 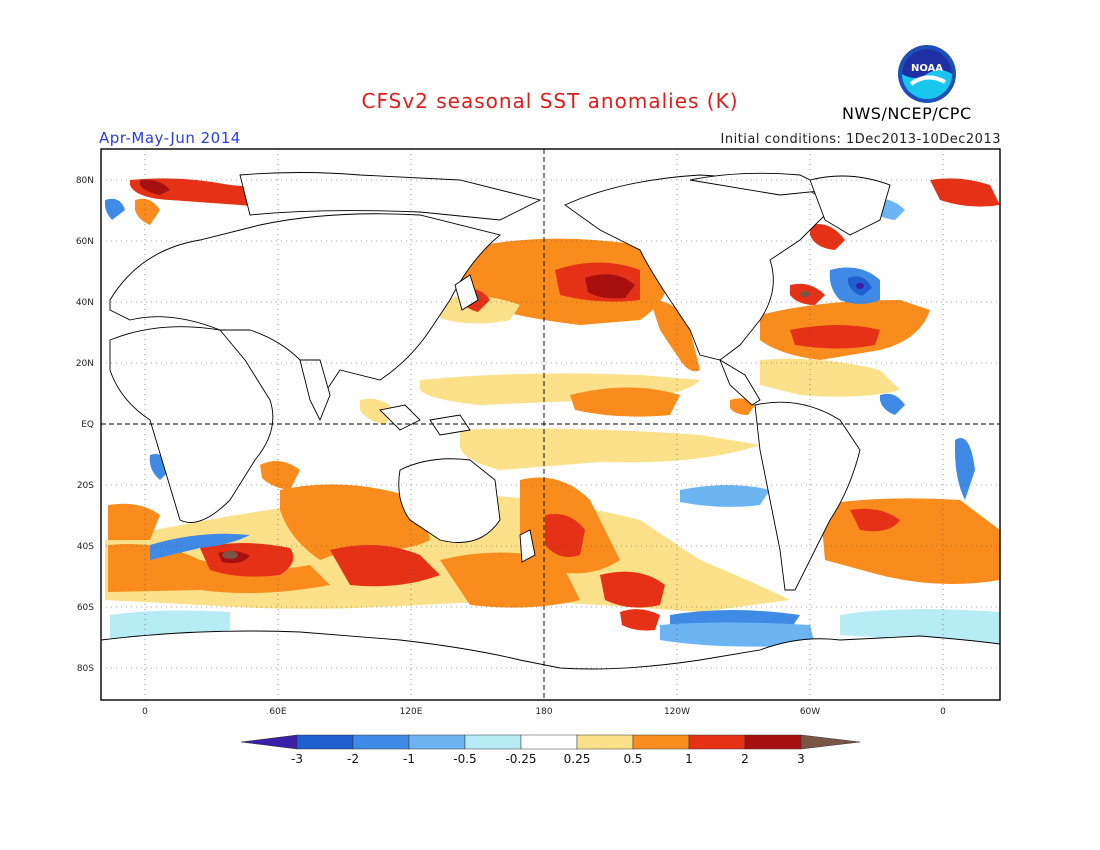 I want to click on lon-tick-labels: 0 60E 120E 180 120W 60W 0, so click(x=544, y=712).